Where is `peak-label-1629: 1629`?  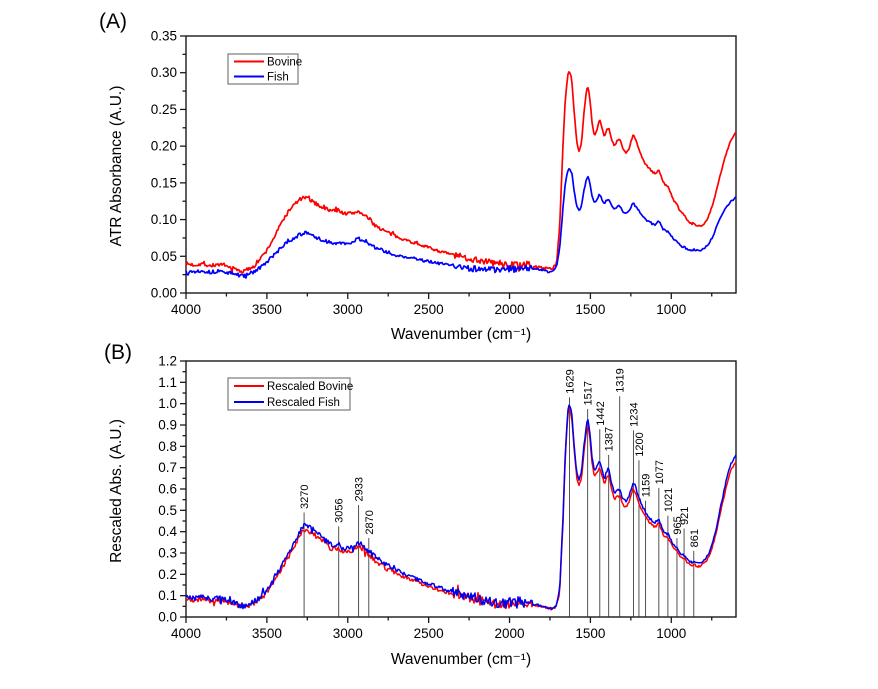
peak-label-1629: 1629 is located at coordinates (571, 381).